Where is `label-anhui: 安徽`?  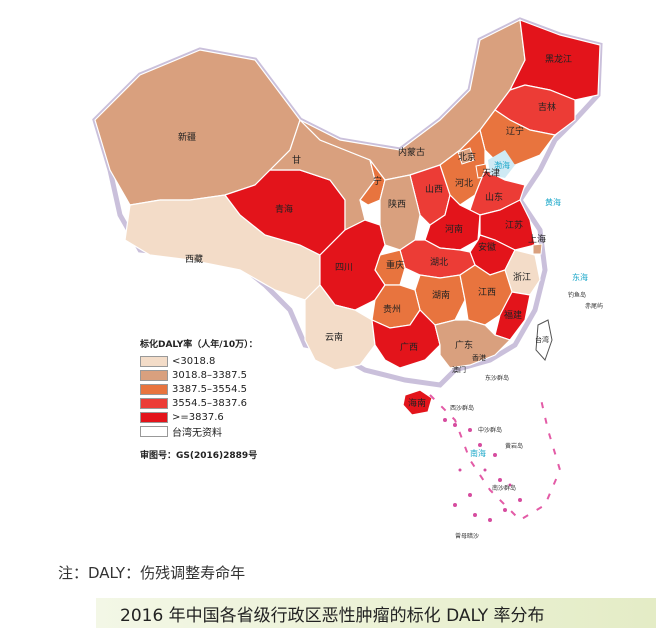 label-anhui: 安徽 is located at coordinates (487, 247).